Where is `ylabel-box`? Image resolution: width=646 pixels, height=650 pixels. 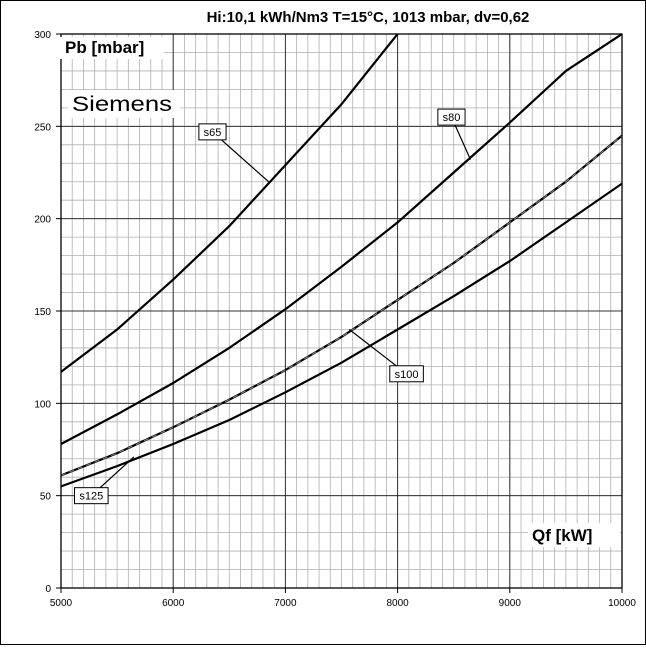
ylabel-box is located at coordinates (112, 48).